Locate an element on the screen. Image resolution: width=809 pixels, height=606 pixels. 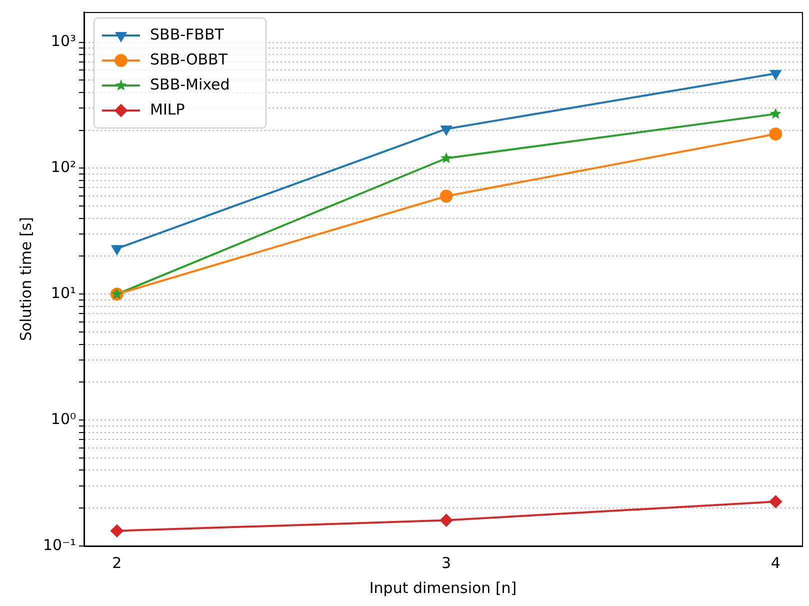
y-tick-label: 10⁰ is located at coordinates (63, 419).